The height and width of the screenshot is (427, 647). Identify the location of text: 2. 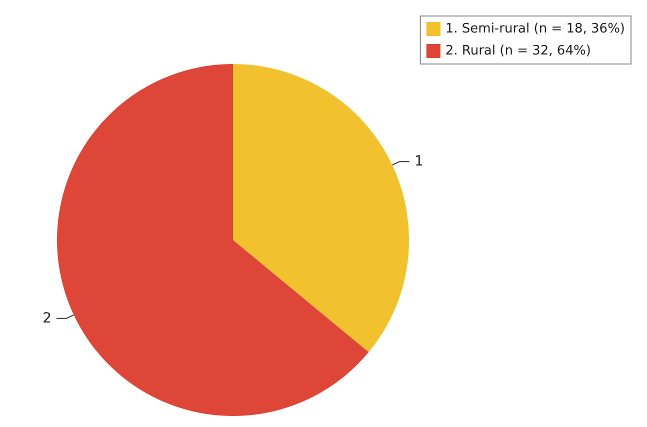
(47, 318).